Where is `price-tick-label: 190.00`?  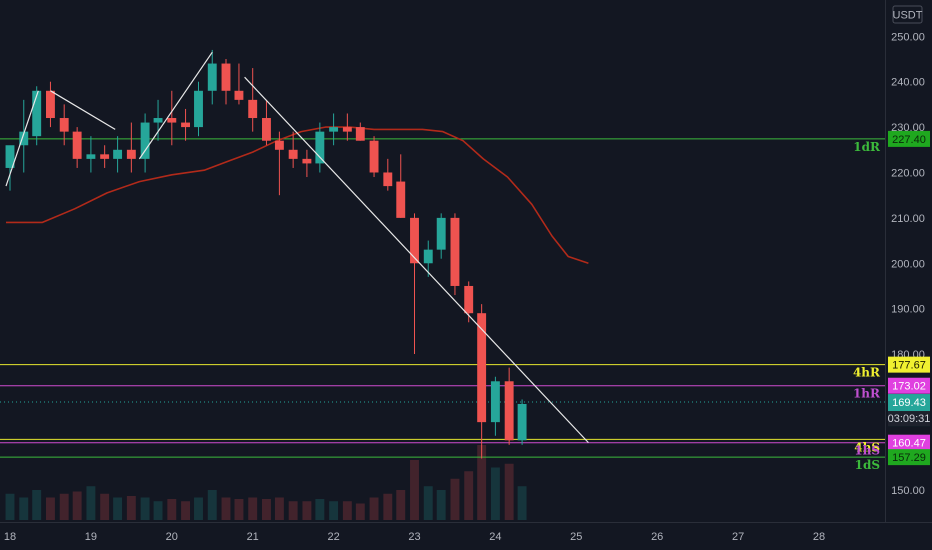
price-tick-label: 190.00 is located at coordinates (908, 310).